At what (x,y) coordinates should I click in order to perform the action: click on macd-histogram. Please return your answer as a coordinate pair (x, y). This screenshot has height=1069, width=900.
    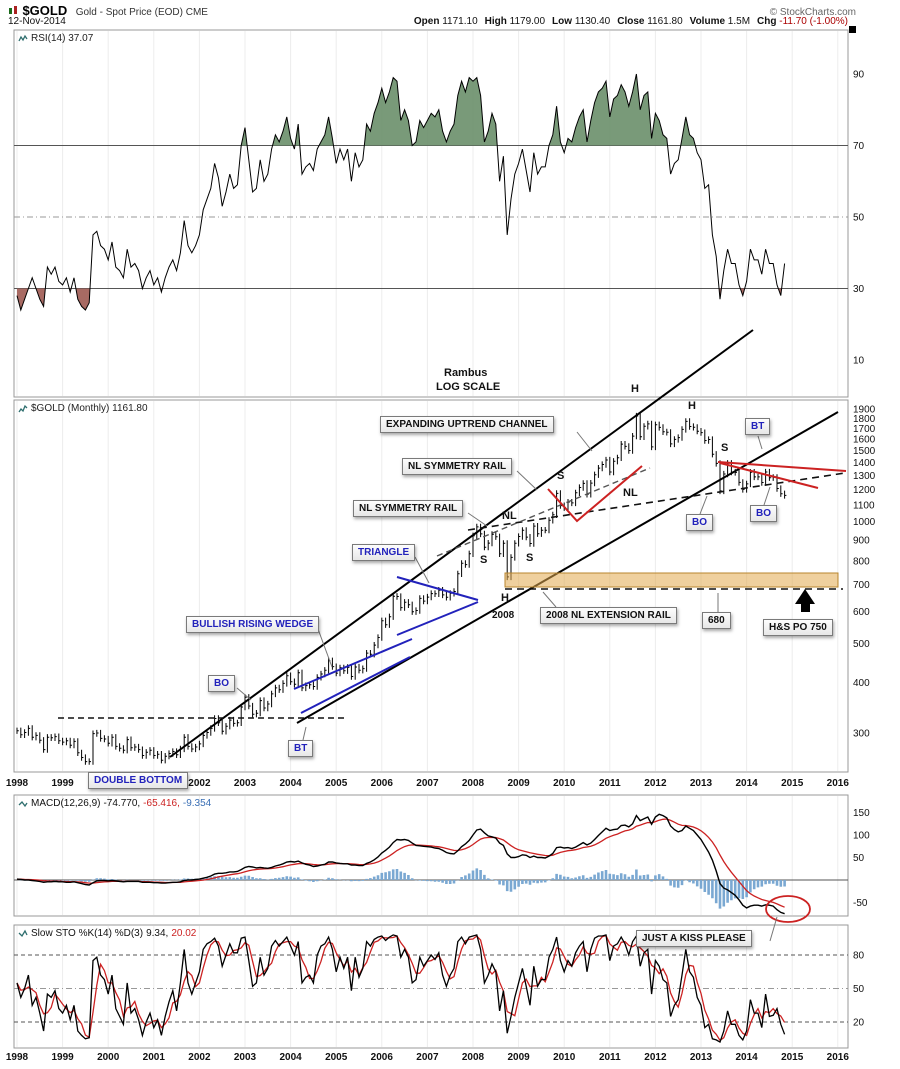
    Looking at the image, I should click on (402, 888).